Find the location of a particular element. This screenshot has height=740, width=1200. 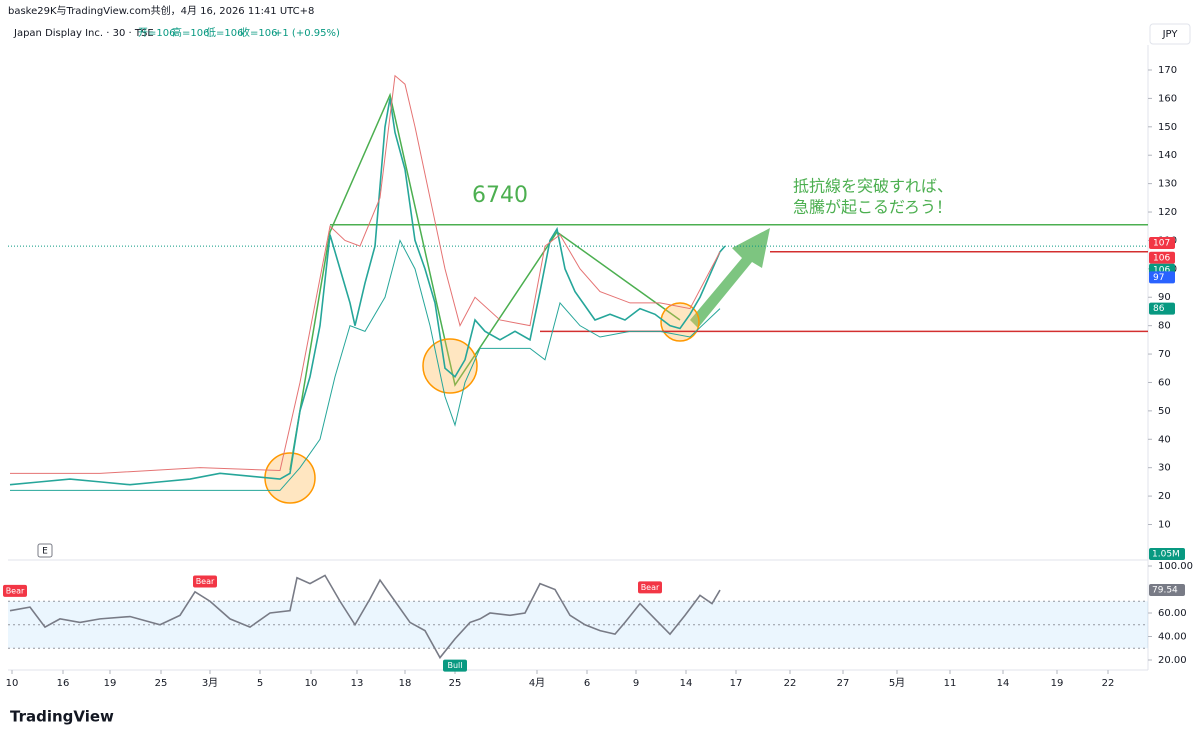

y-tick-label: 170 is located at coordinates (1167, 70).